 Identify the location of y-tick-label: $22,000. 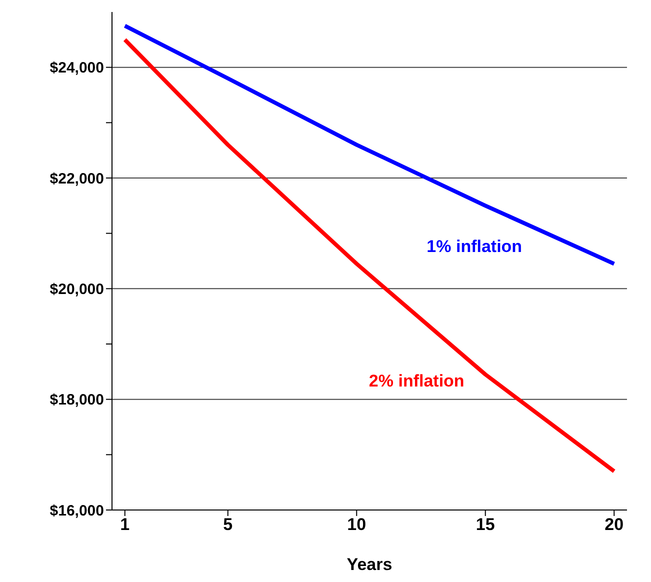
(77, 179).